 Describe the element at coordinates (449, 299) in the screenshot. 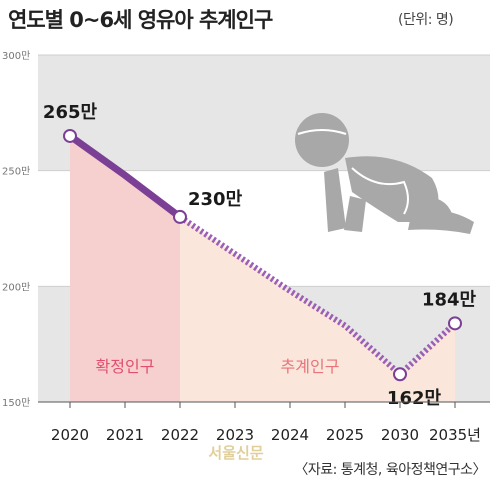

I see `data-label: 184만` at that location.